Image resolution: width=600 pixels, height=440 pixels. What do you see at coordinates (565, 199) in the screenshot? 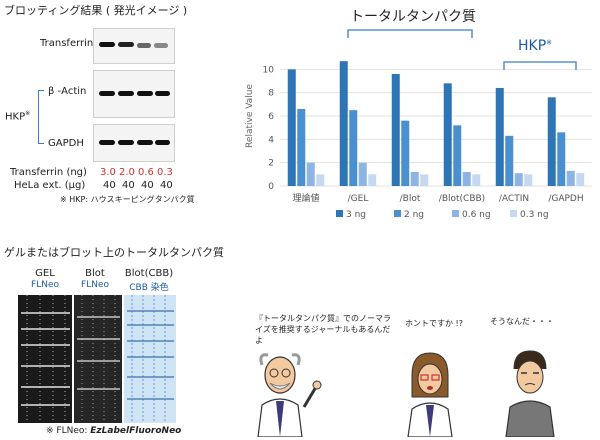
I see `x-tick-label: /GAPDH` at bounding box center [565, 199].